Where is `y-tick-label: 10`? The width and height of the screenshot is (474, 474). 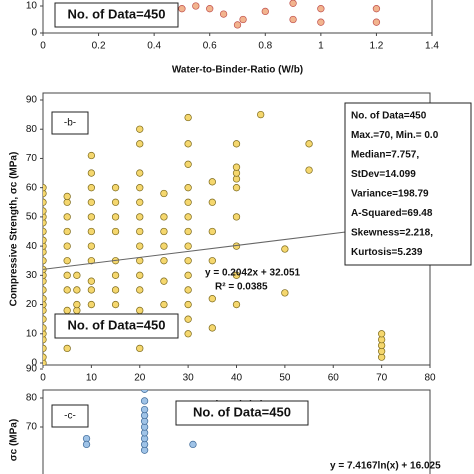 y-tick-label: 10 is located at coordinates (32, 6).